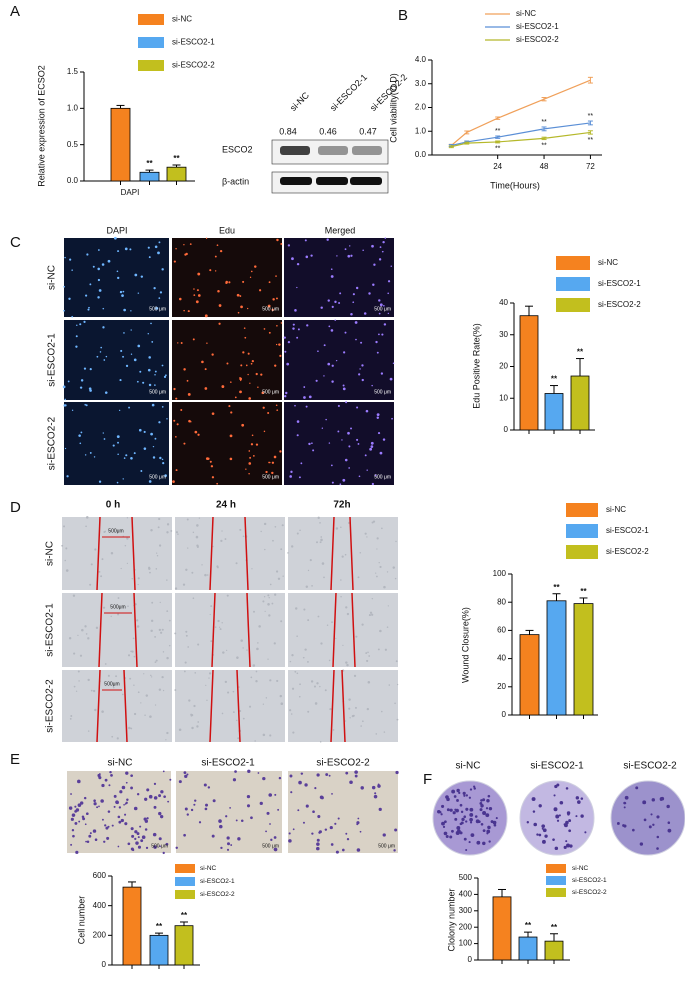  I want to click on legend-swatch, so click(556, 880).